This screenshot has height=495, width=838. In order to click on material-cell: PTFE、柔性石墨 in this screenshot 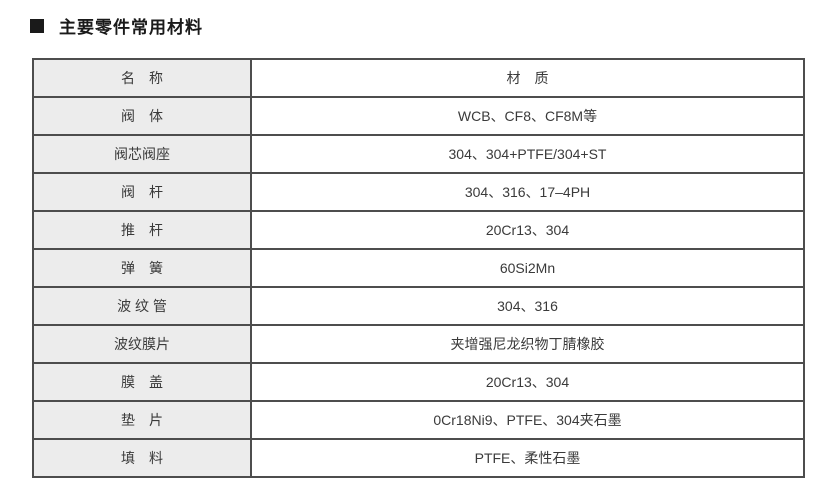, I will do `click(527, 458)`.